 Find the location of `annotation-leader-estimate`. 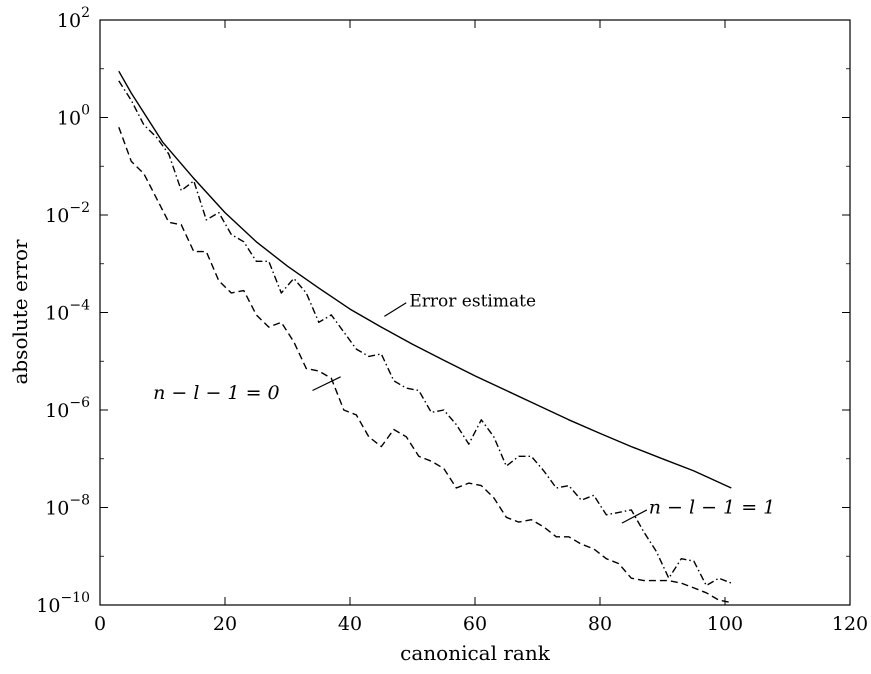

annotation-leader-estimate is located at coordinates (395, 309).